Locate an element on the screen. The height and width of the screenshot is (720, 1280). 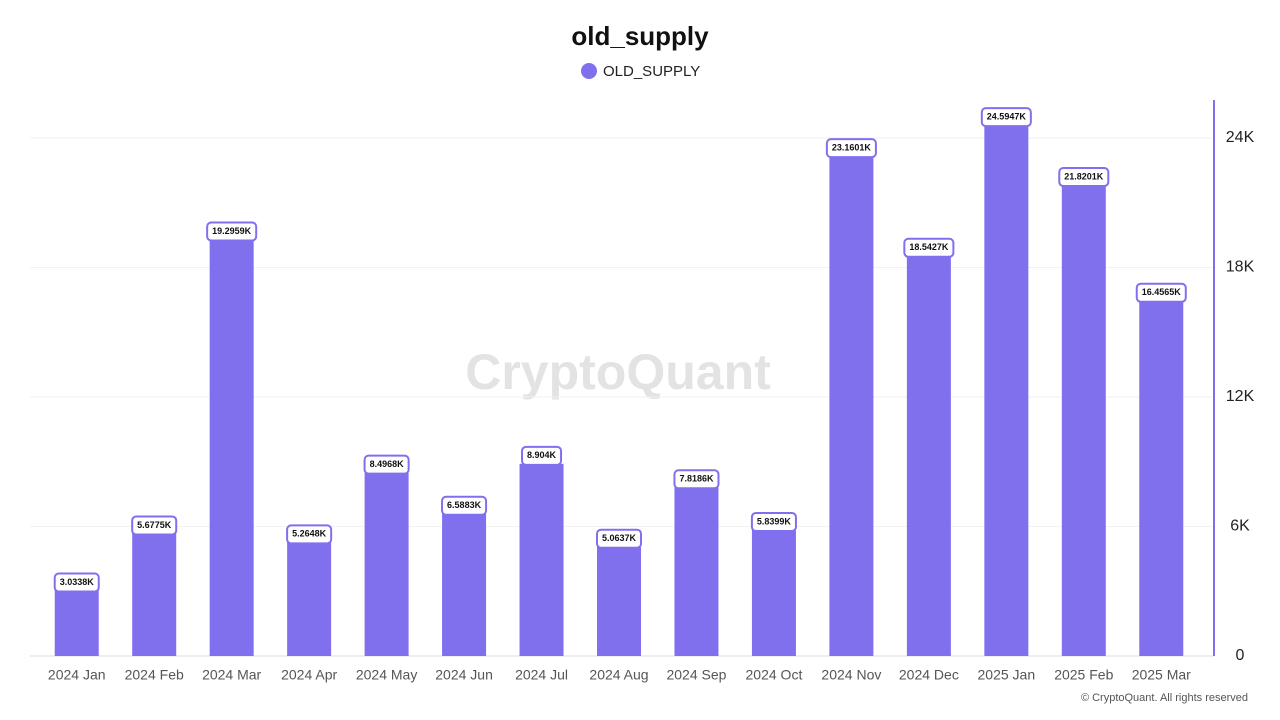
x-tick-label: 2025 Feb is located at coordinates (1083, 675).